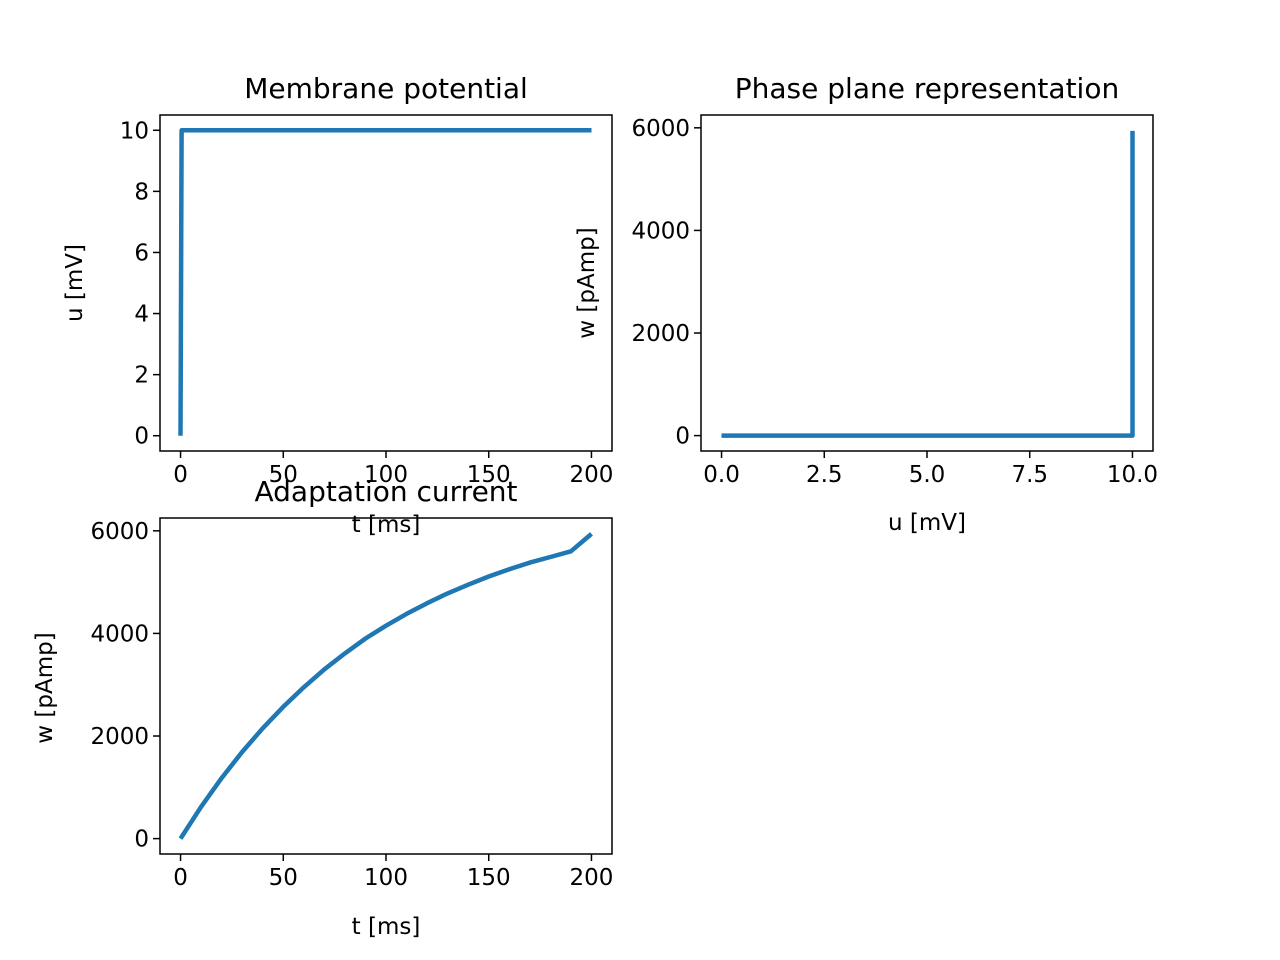 The width and height of the screenshot is (1280, 960). What do you see at coordinates (927, 88) in the screenshot?
I see `chart-title: Phase plane representation` at bounding box center [927, 88].